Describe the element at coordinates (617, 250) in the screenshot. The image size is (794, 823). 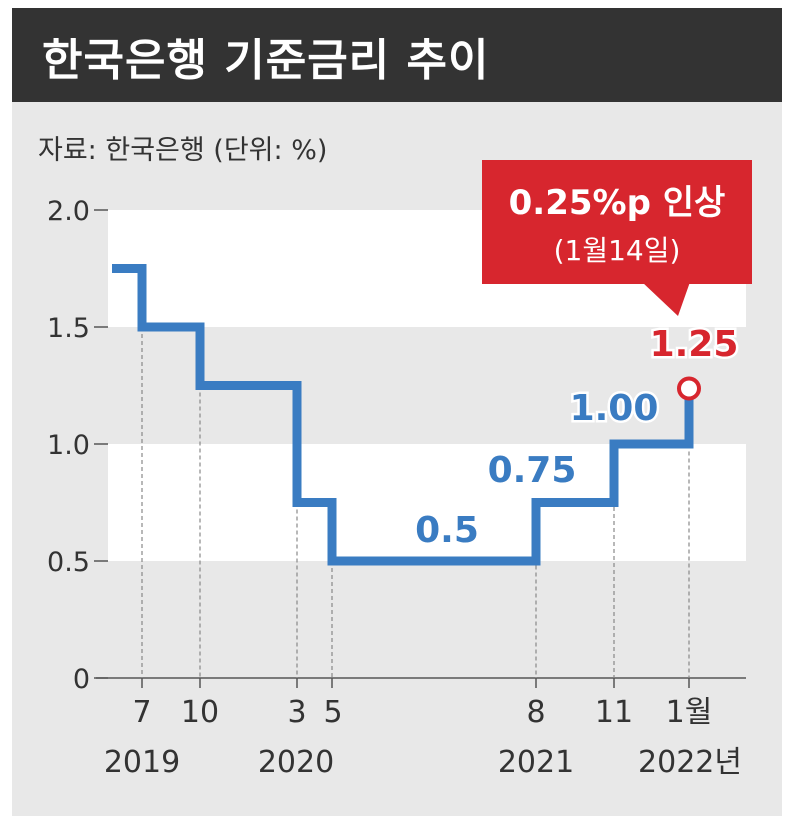
I see `callout-date: (1월14일)` at that location.